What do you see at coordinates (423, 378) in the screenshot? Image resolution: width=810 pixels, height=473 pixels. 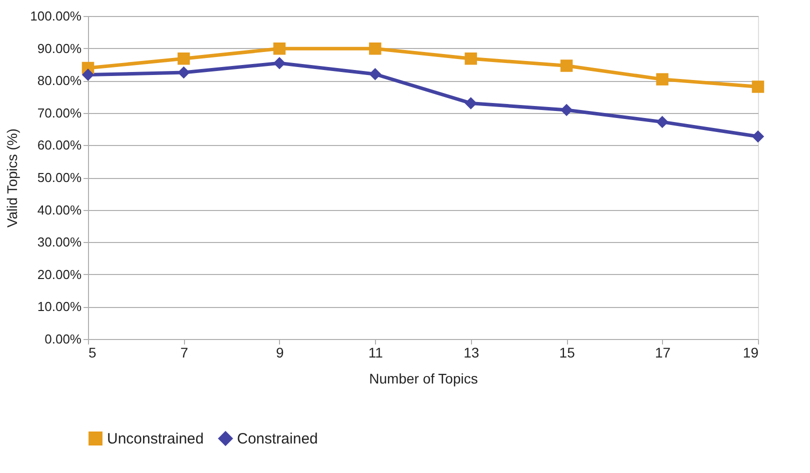 I see `x-axis-title: Number of Topics` at bounding box center [423, 378].